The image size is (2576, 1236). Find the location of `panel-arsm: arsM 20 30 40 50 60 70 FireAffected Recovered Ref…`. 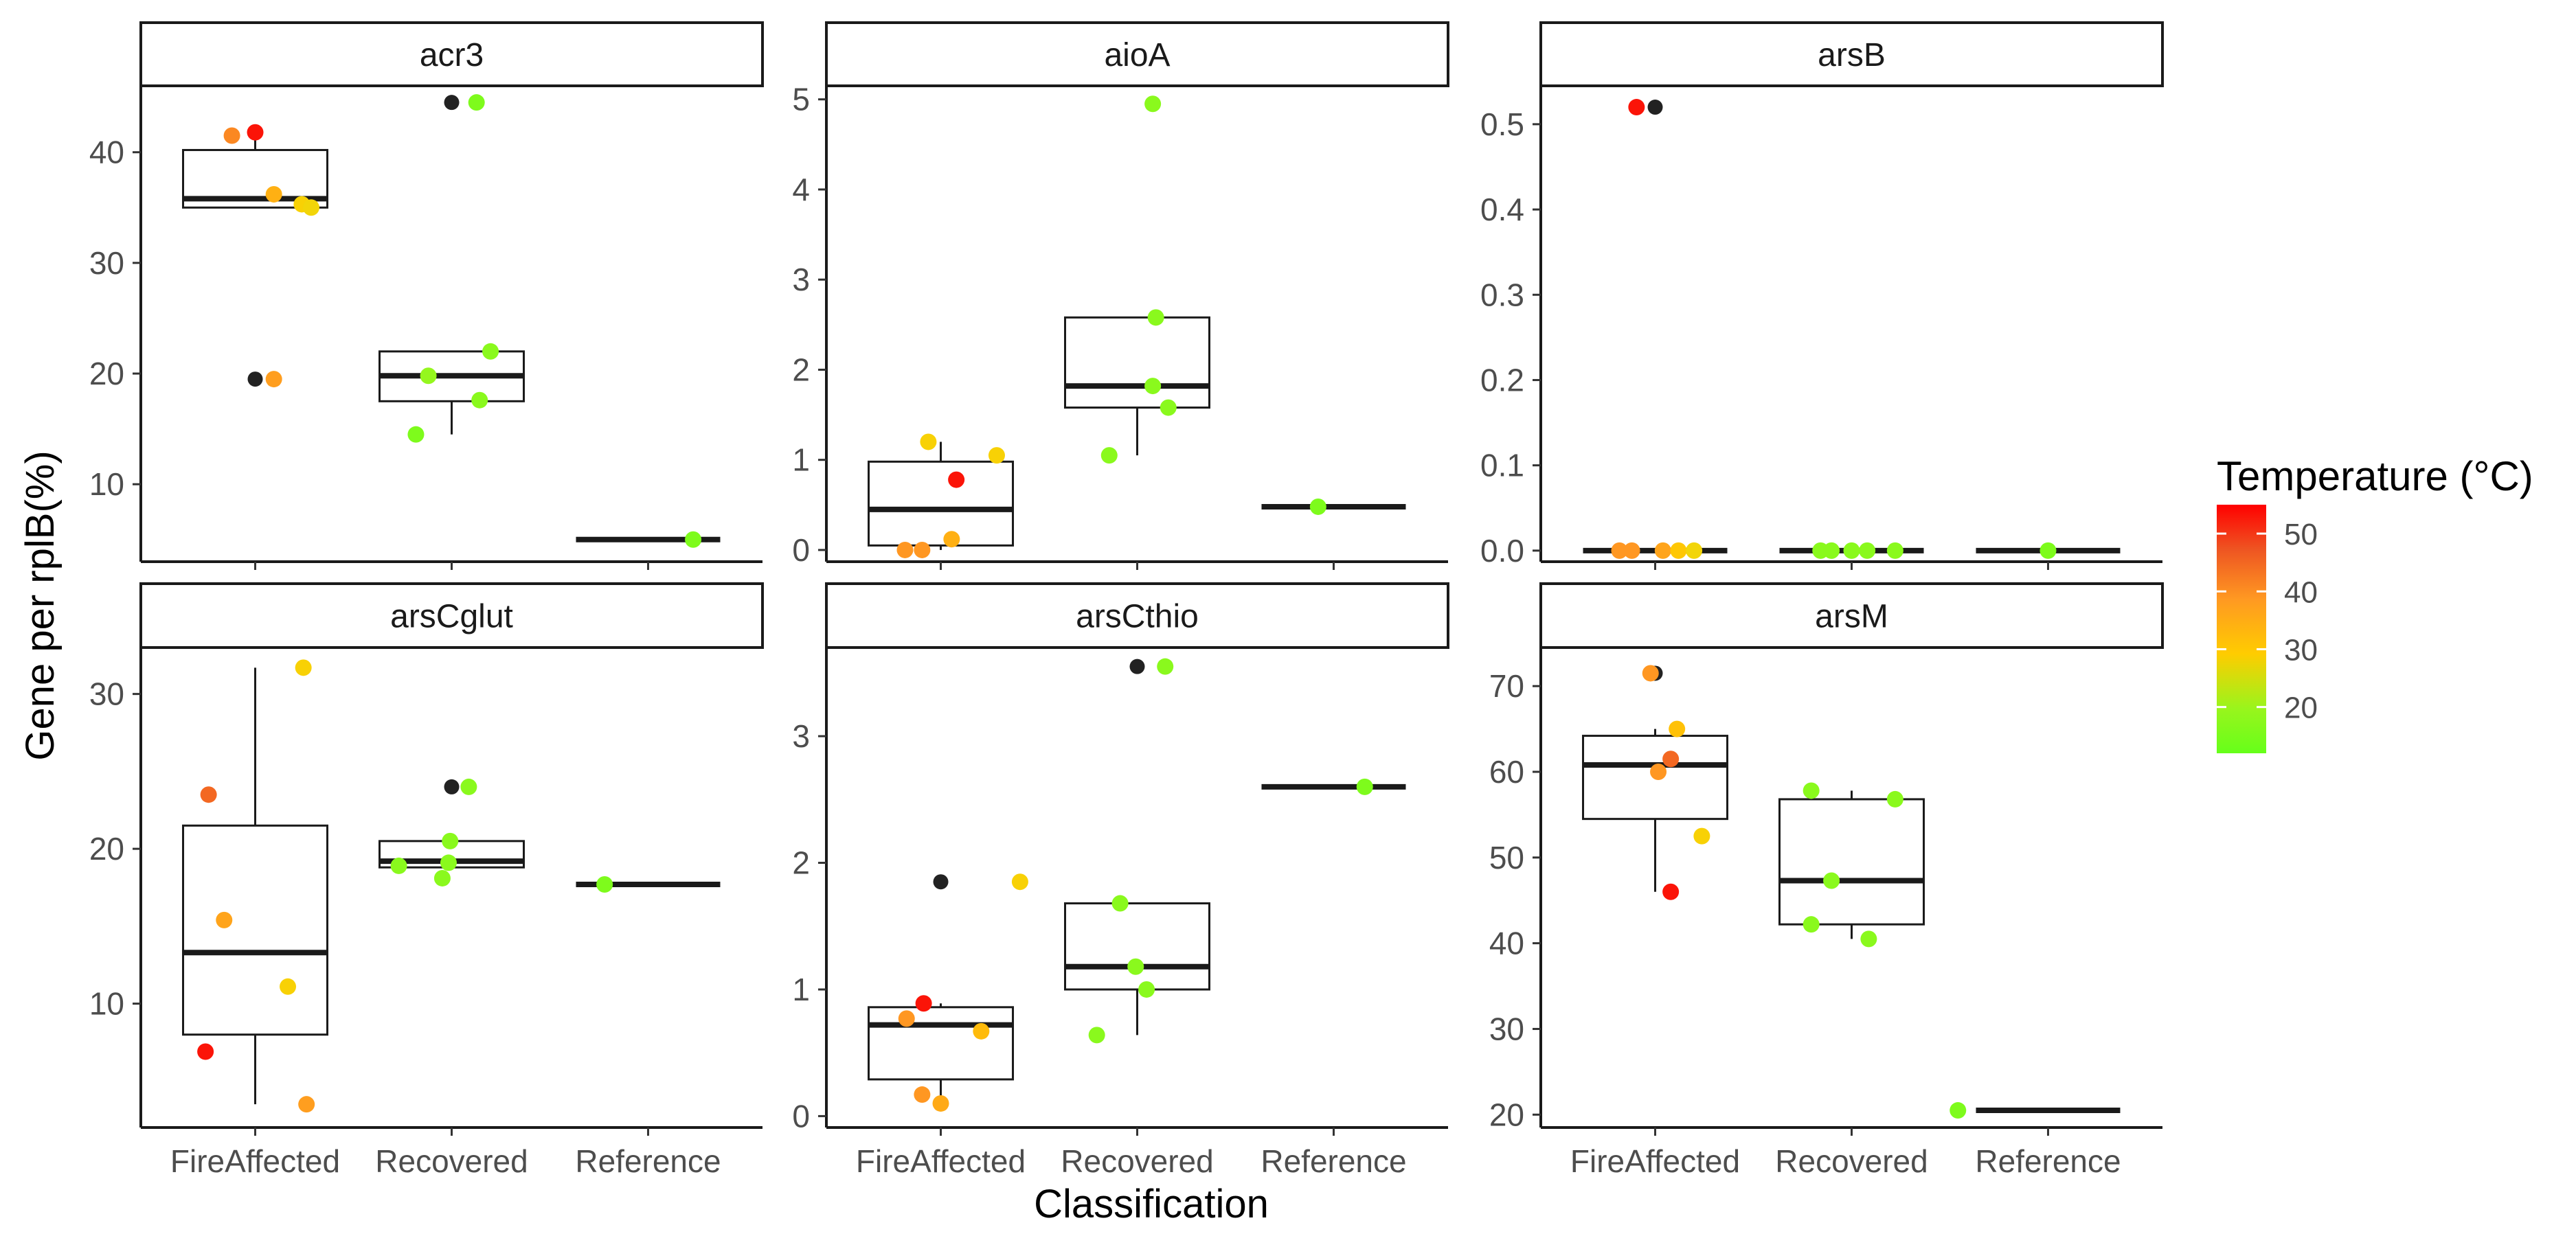

panel-arsm: arsM 20 30 40 50 60 70 FireAffected Recovered Ref… is located at coordinates (1826, 880).